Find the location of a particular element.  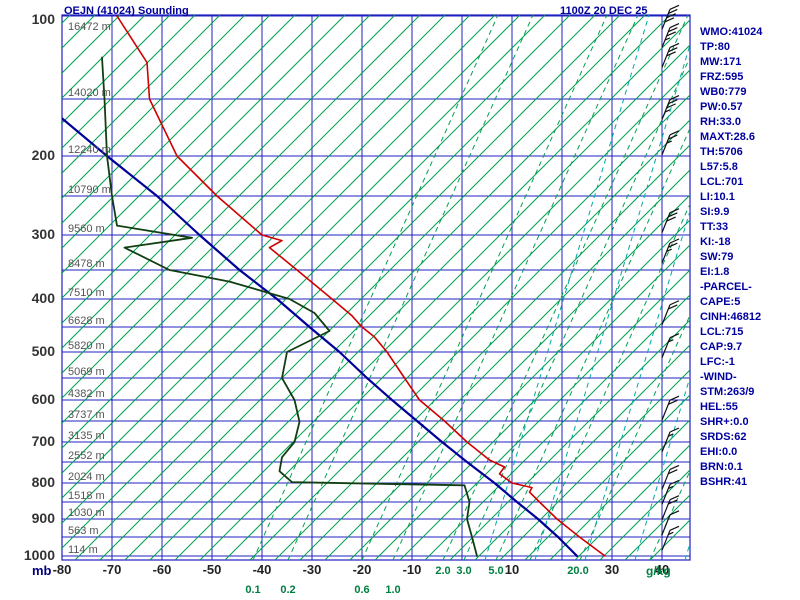

height-label-300mb: 9560 m is located at coordinates (86, 229).